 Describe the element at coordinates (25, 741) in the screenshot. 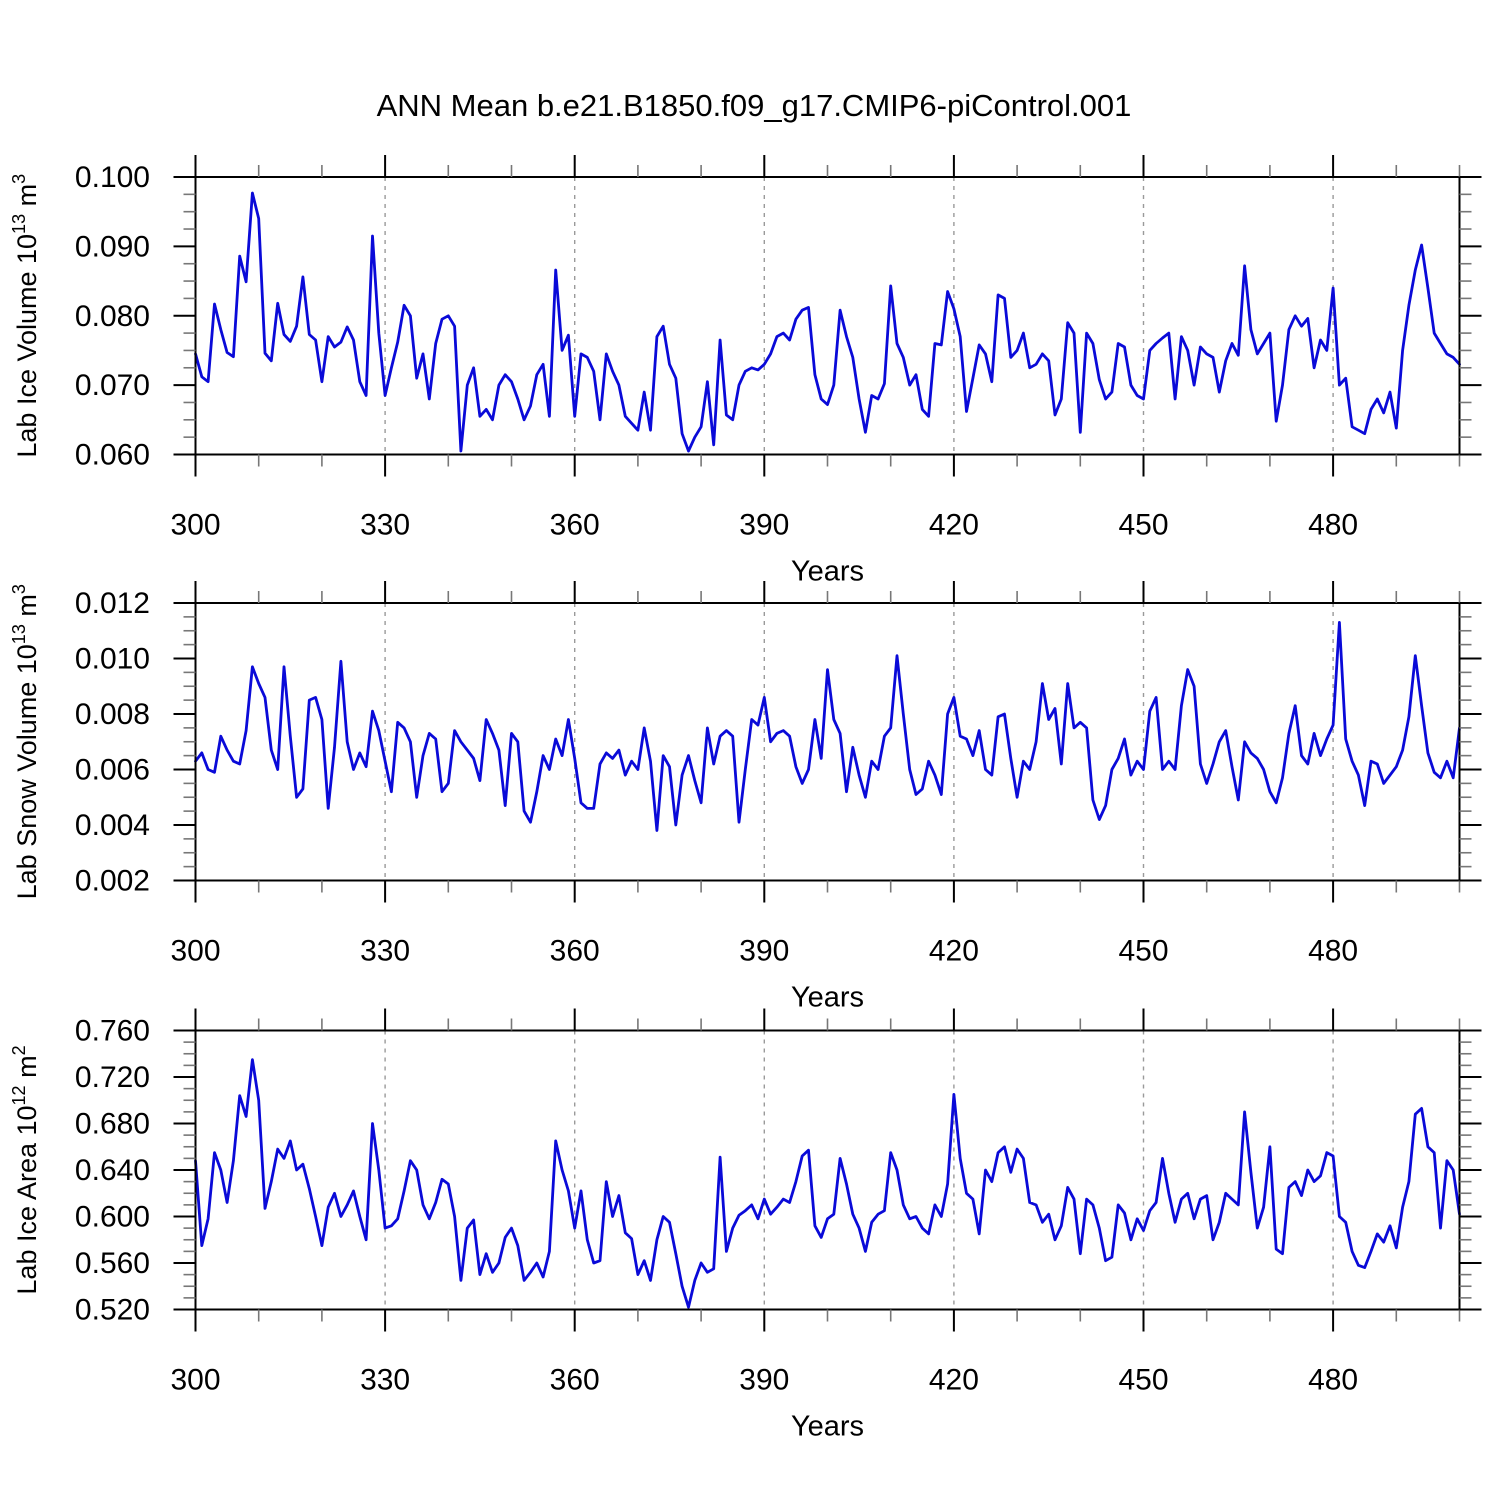

I see `y-axis-title: Lab Snow Volume 1013 m3` at that location.